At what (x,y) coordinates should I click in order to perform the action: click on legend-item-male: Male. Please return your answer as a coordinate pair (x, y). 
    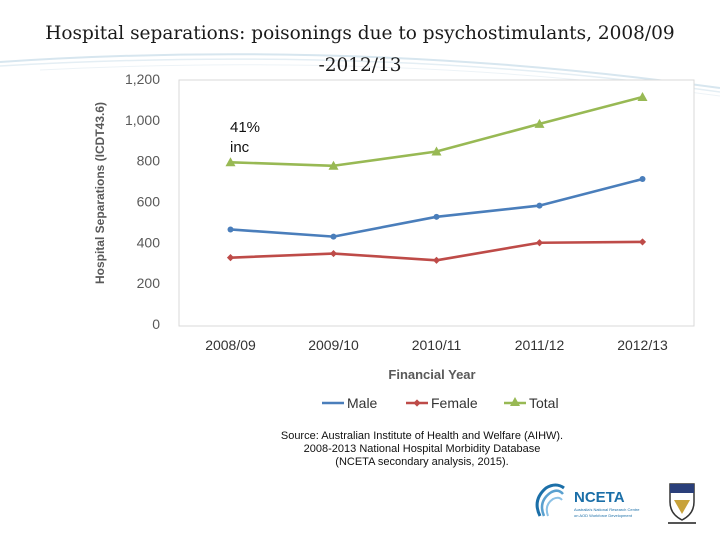
    Looking at the image, I should click on (350, 403).